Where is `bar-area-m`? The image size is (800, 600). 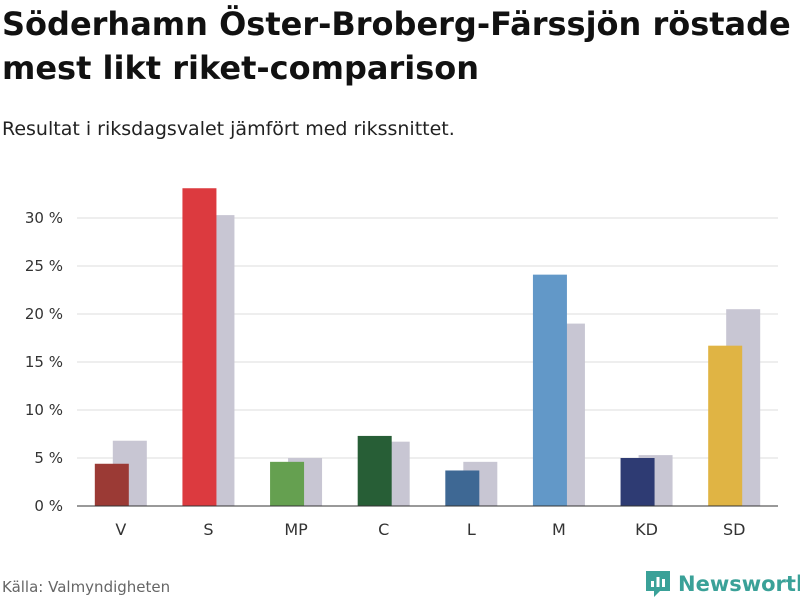
bar-area-m is located at coordinates (549, 390).